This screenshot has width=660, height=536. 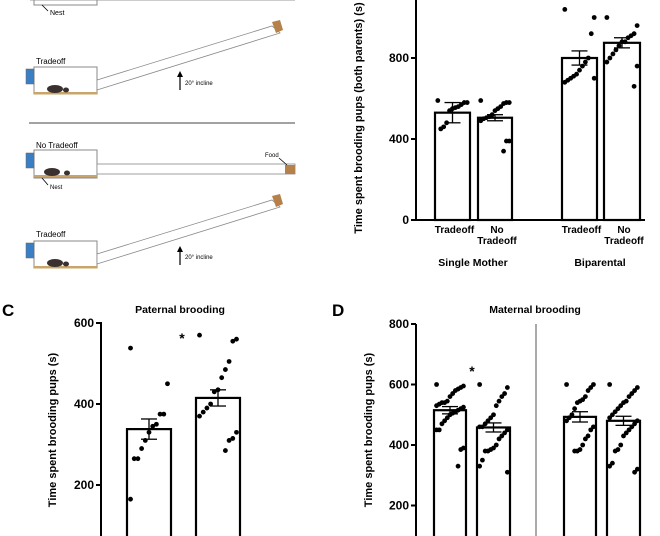 I want to click on group-label-single-mother: Single Mother, so click(x=472, y=263).